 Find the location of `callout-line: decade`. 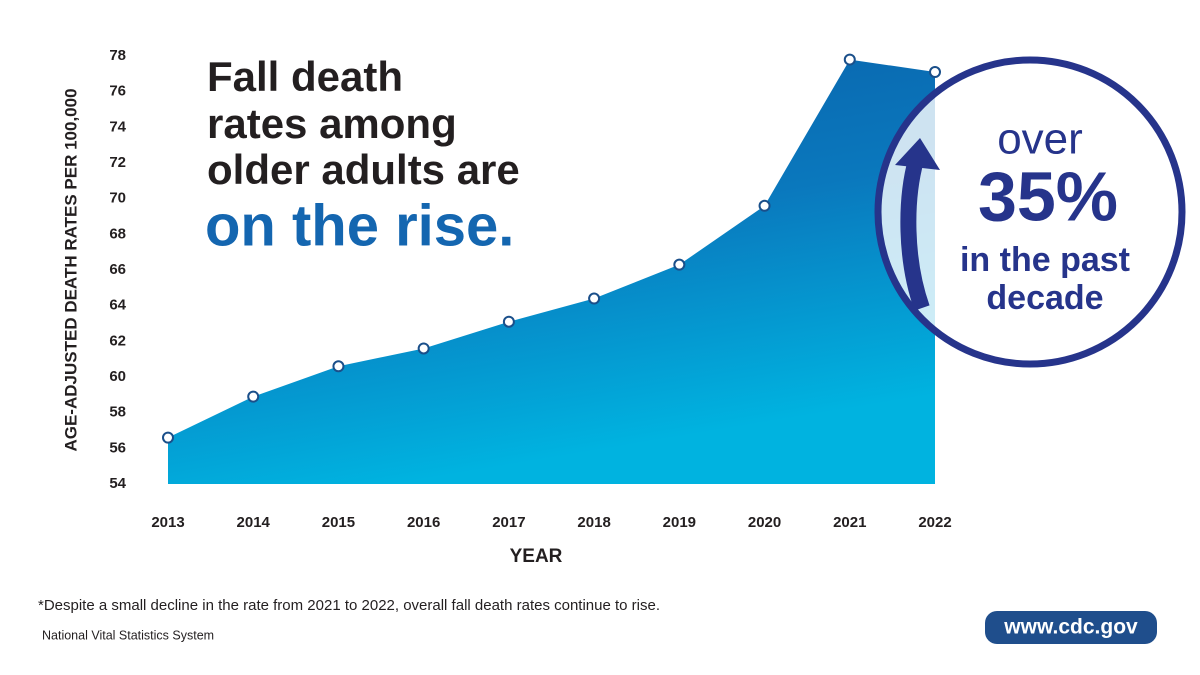

callout-line: decade is located at coordinates (1044, 298).